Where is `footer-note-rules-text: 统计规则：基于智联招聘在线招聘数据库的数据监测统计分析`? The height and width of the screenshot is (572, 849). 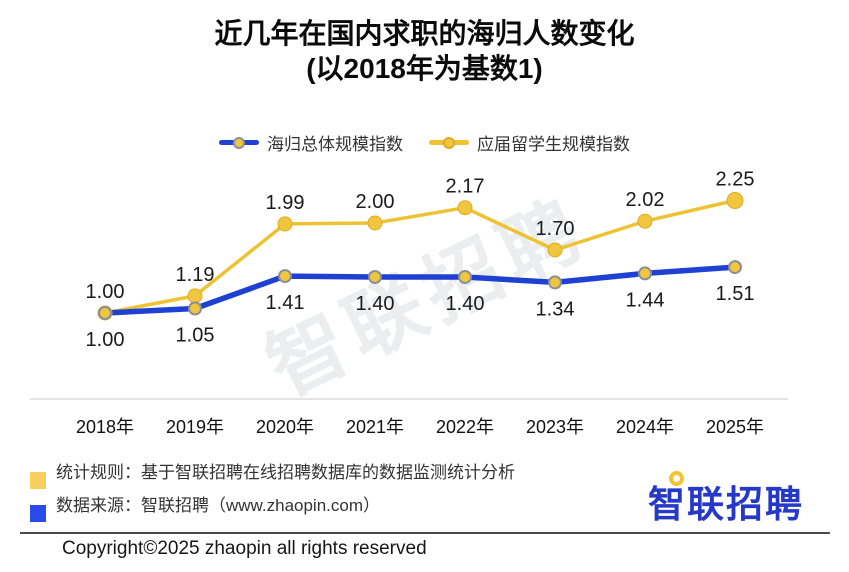
footer-note-rules-text: 统计规则：基于智联招聘在线招聘数据库的数据监测统计分析 is located at coordinates (285, 472).